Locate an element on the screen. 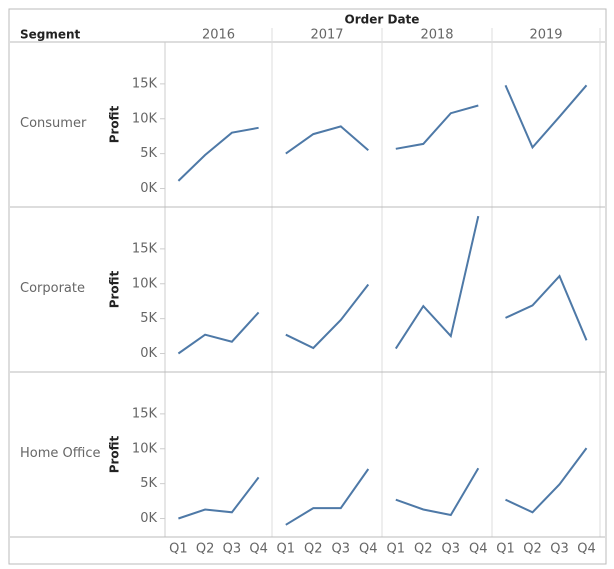 Image resolution: width=614 pixels, height=569 pixels. column-label: 2017 is located at coordinates (326, 35).